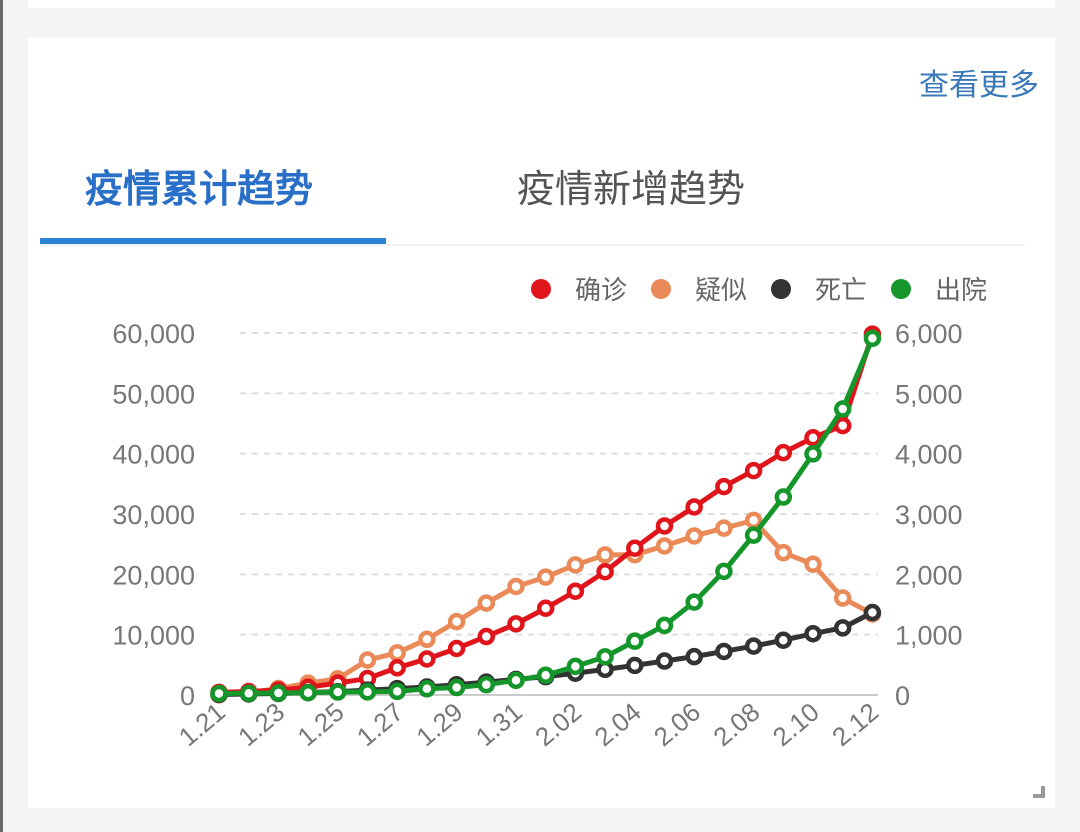 Image resolution: width=1080 pixels, height=832 pixels. Describe the element at coordinates (979, 85) in the screenshot. I see `view-more-link: 查看更多` at that location.